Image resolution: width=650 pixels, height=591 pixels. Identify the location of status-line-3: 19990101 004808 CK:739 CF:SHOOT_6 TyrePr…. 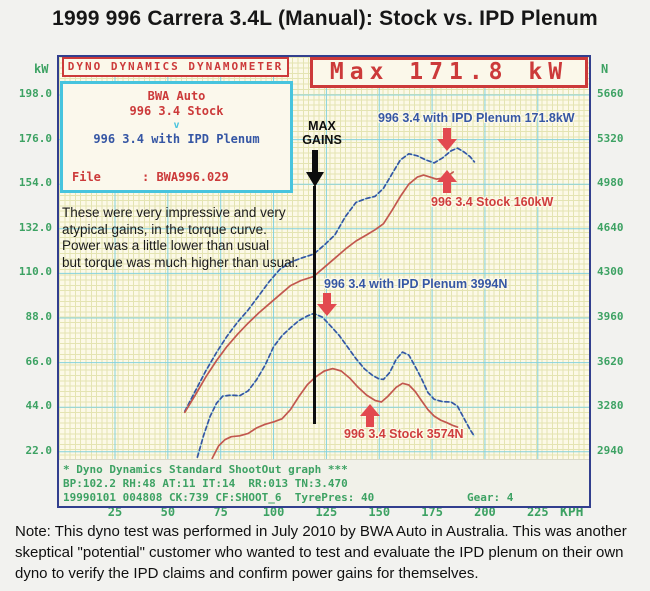
(288, 497).